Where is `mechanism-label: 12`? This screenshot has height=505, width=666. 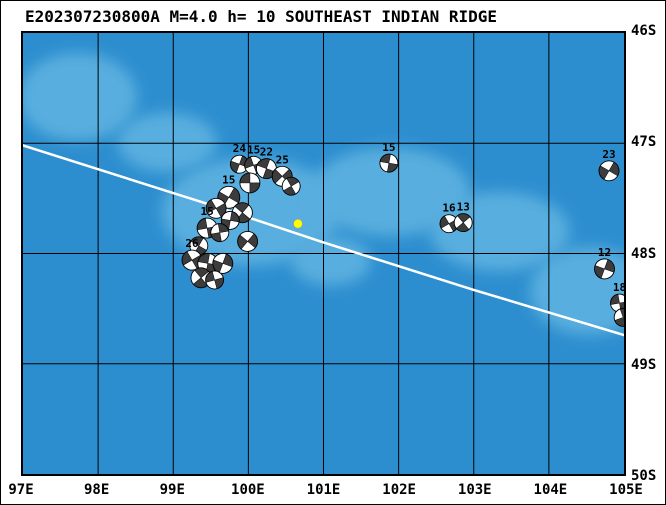
mechanism-label: 12 is located at coordinates (604, 252).